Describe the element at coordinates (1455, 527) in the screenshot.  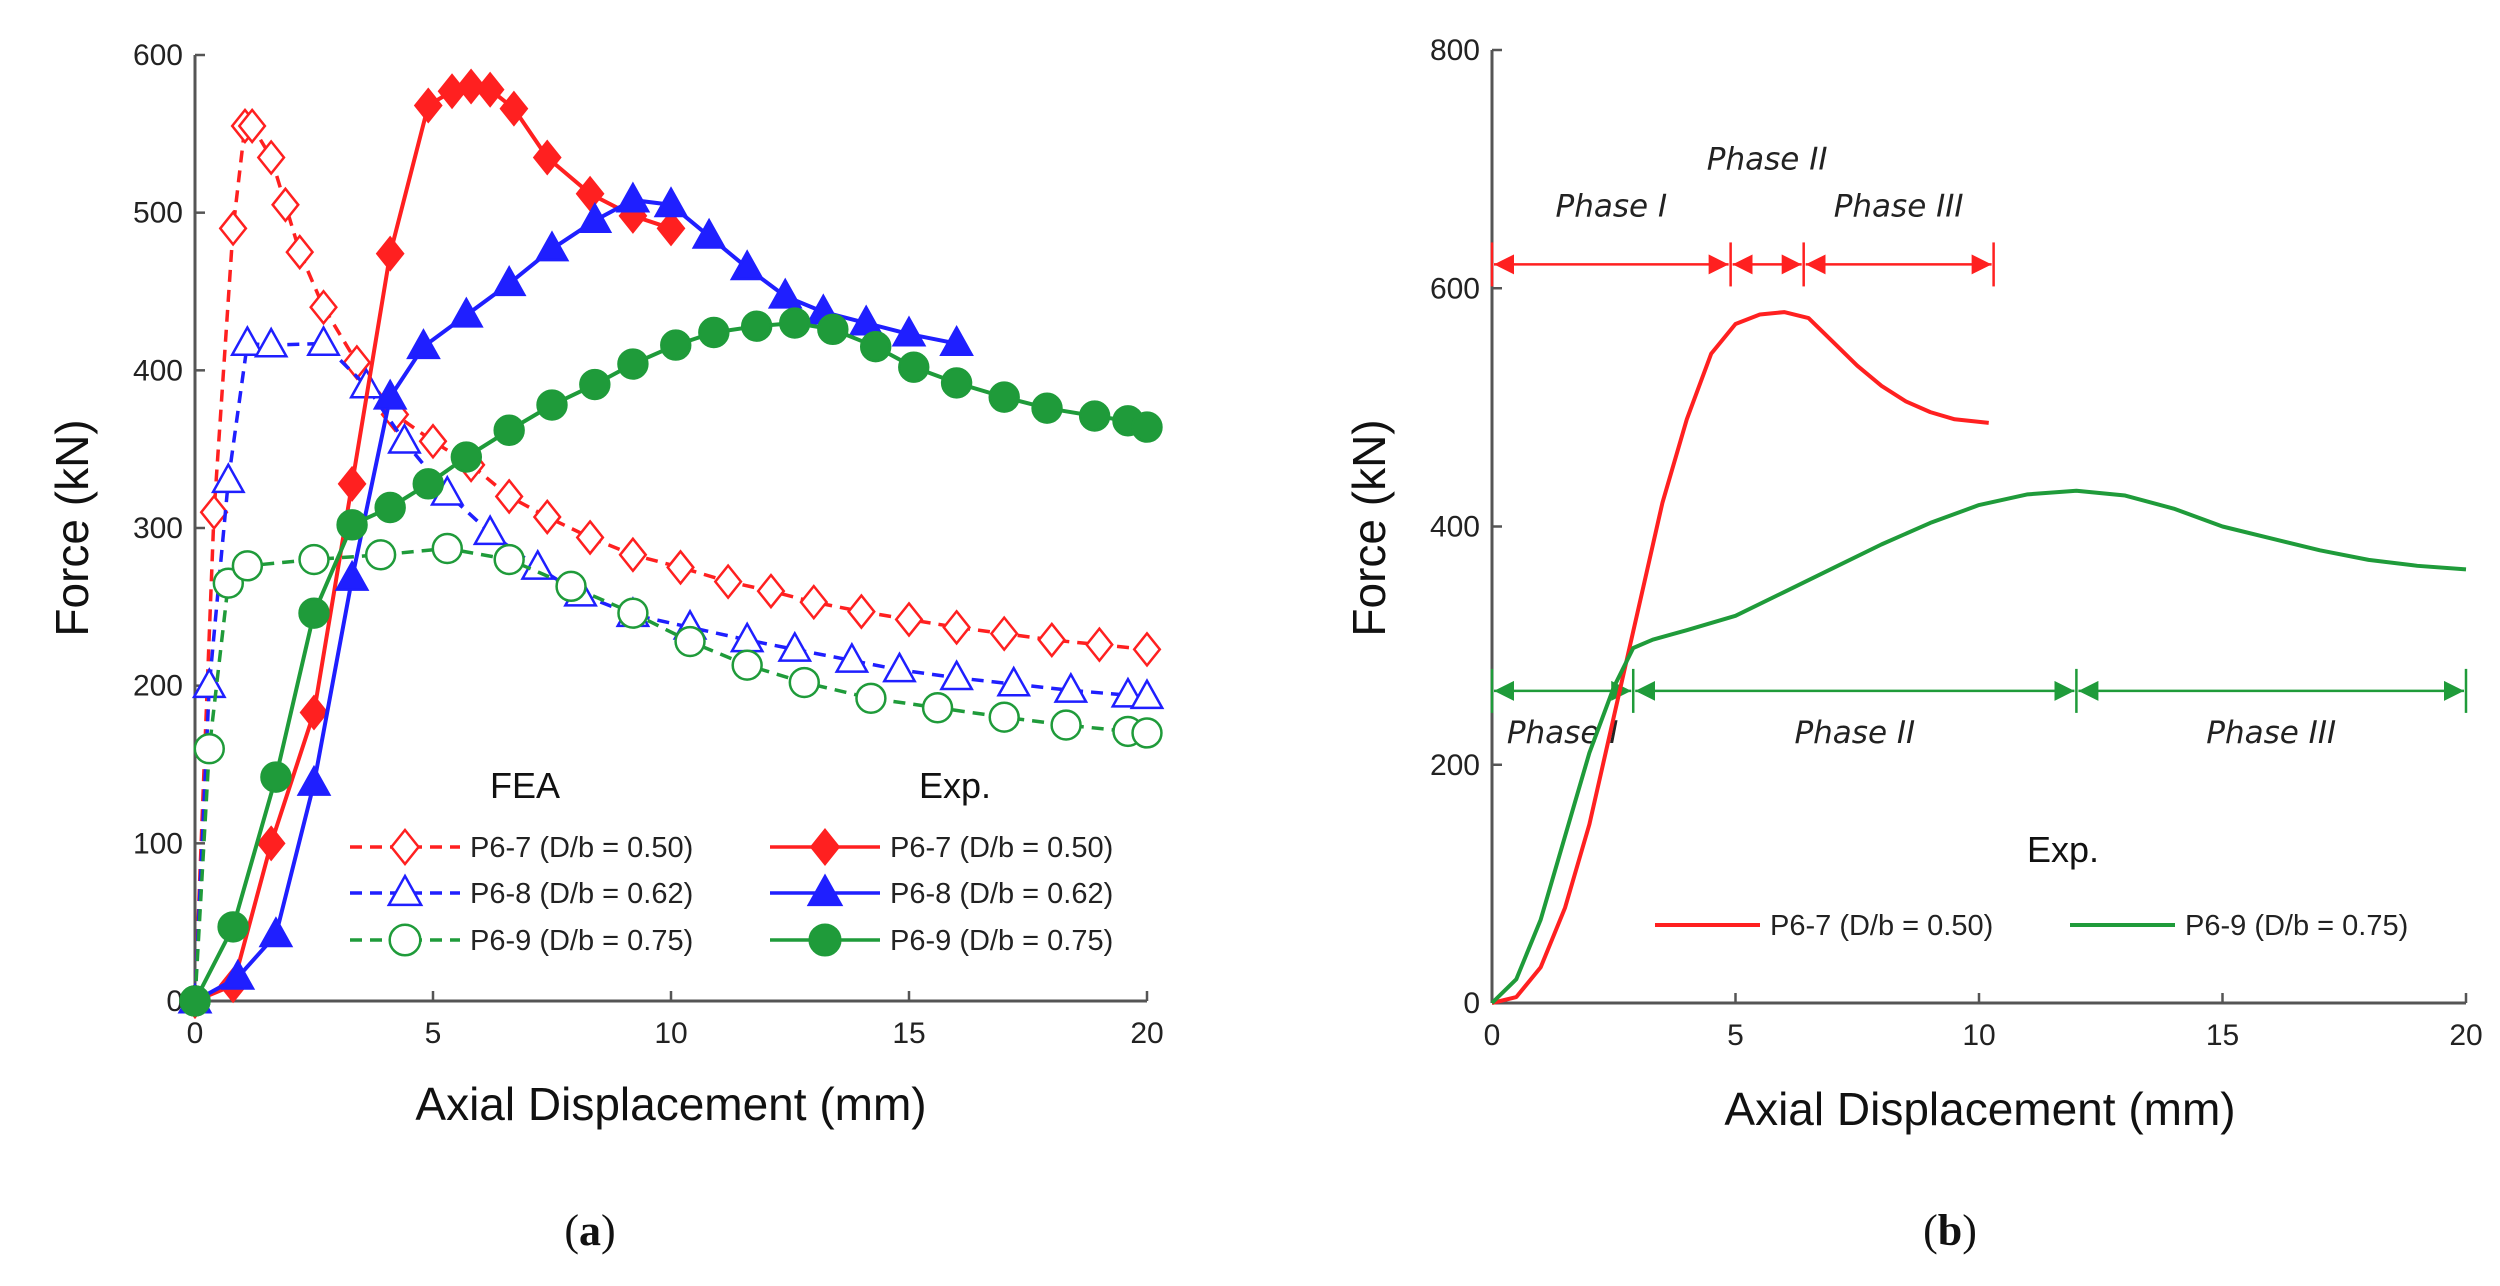
I see `chart-b-y-tick-label: 400` at that location.